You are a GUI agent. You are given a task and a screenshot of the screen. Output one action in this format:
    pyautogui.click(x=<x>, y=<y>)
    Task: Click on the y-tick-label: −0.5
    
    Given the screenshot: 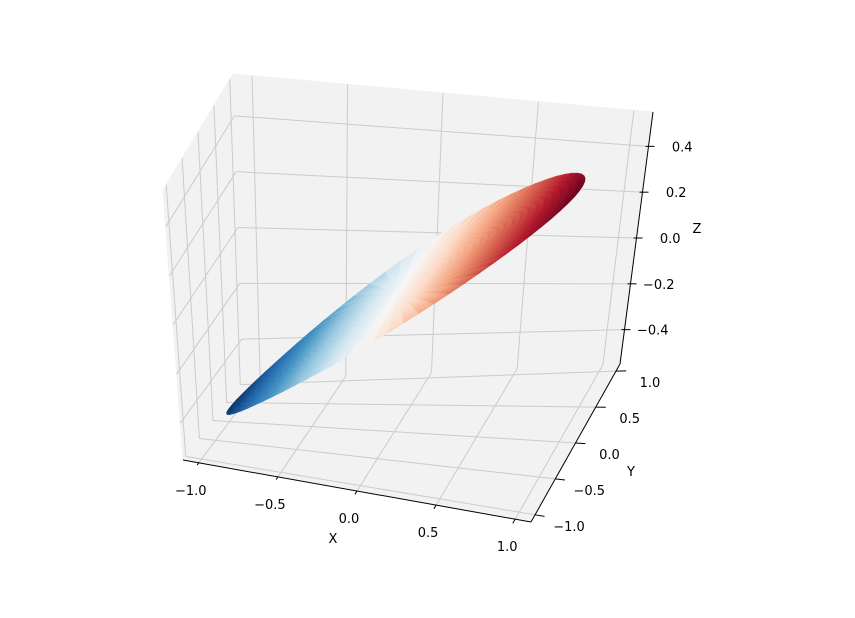 What is the action you would take?
    pyautogui.click(x=589, y=491)
    